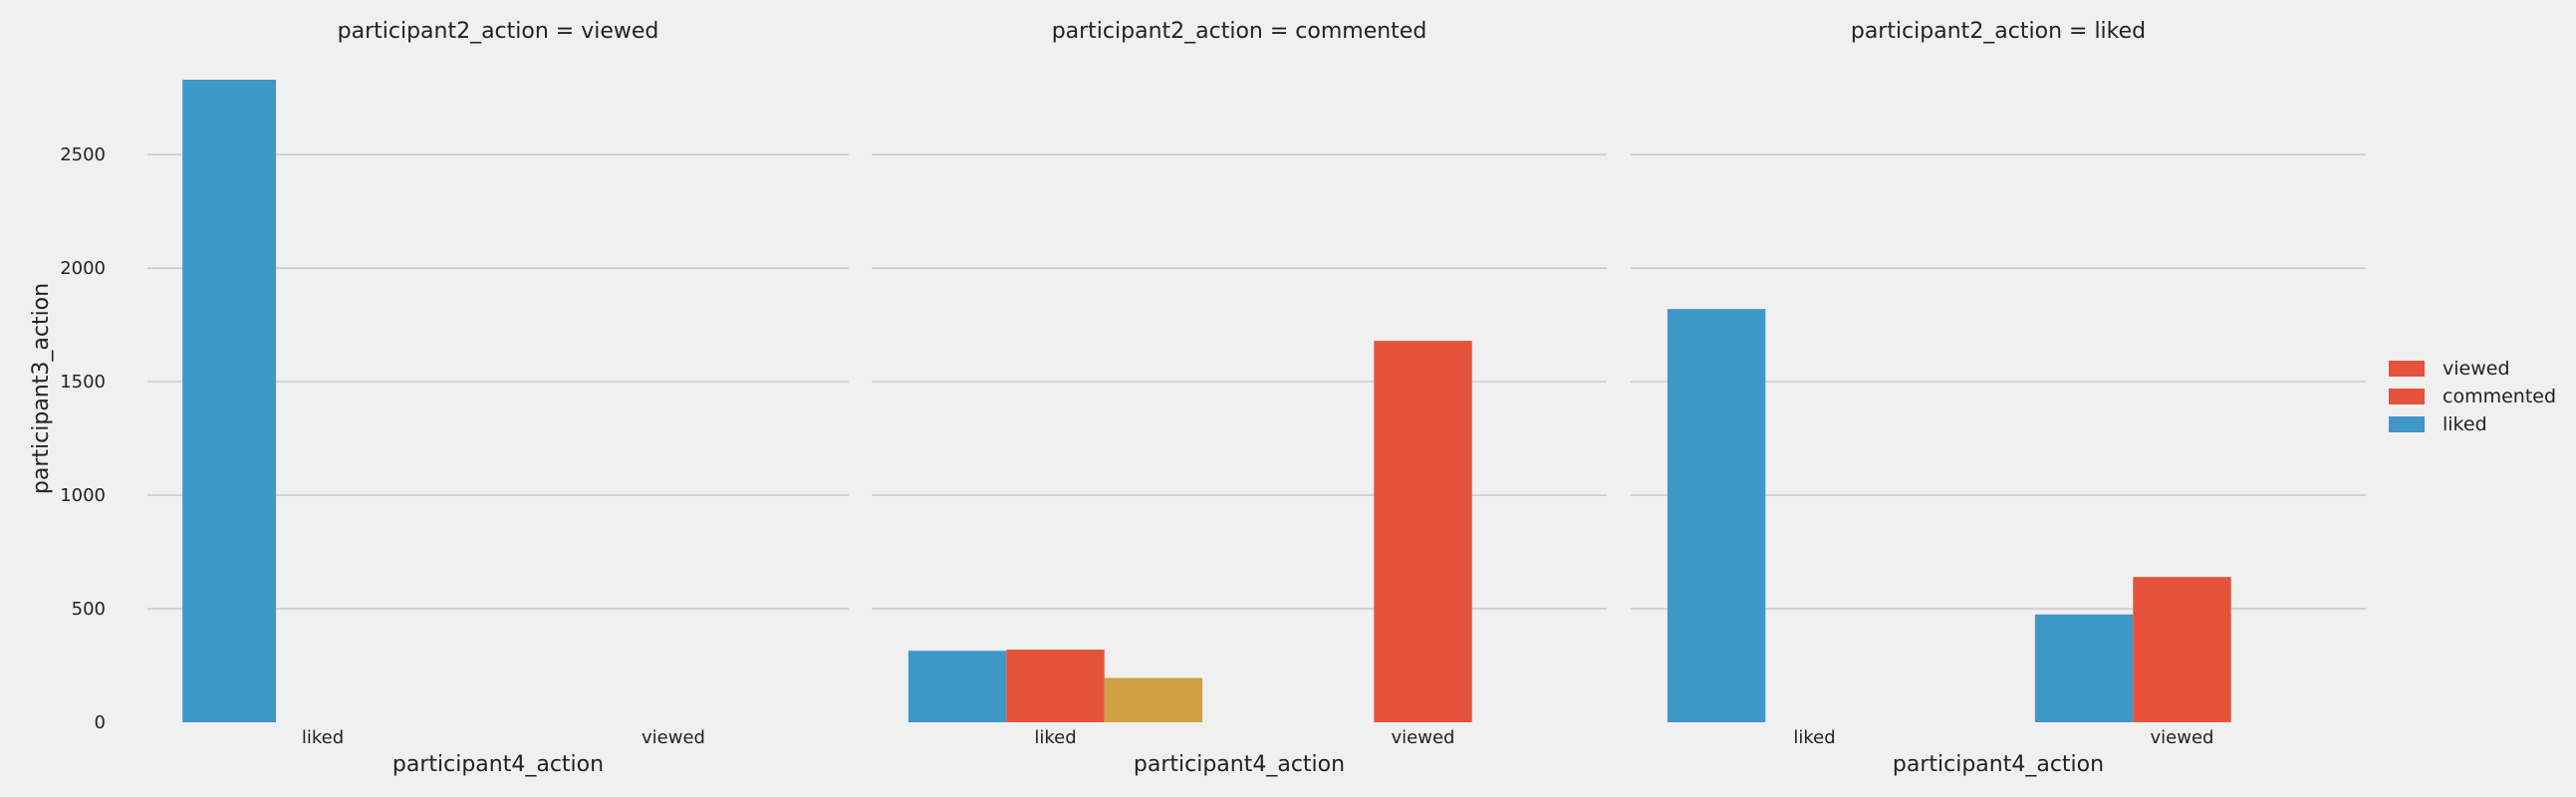  Describe the element at coordinates (83, 496) in the screenshot. I see `y-tick-label: 1000` at that location.